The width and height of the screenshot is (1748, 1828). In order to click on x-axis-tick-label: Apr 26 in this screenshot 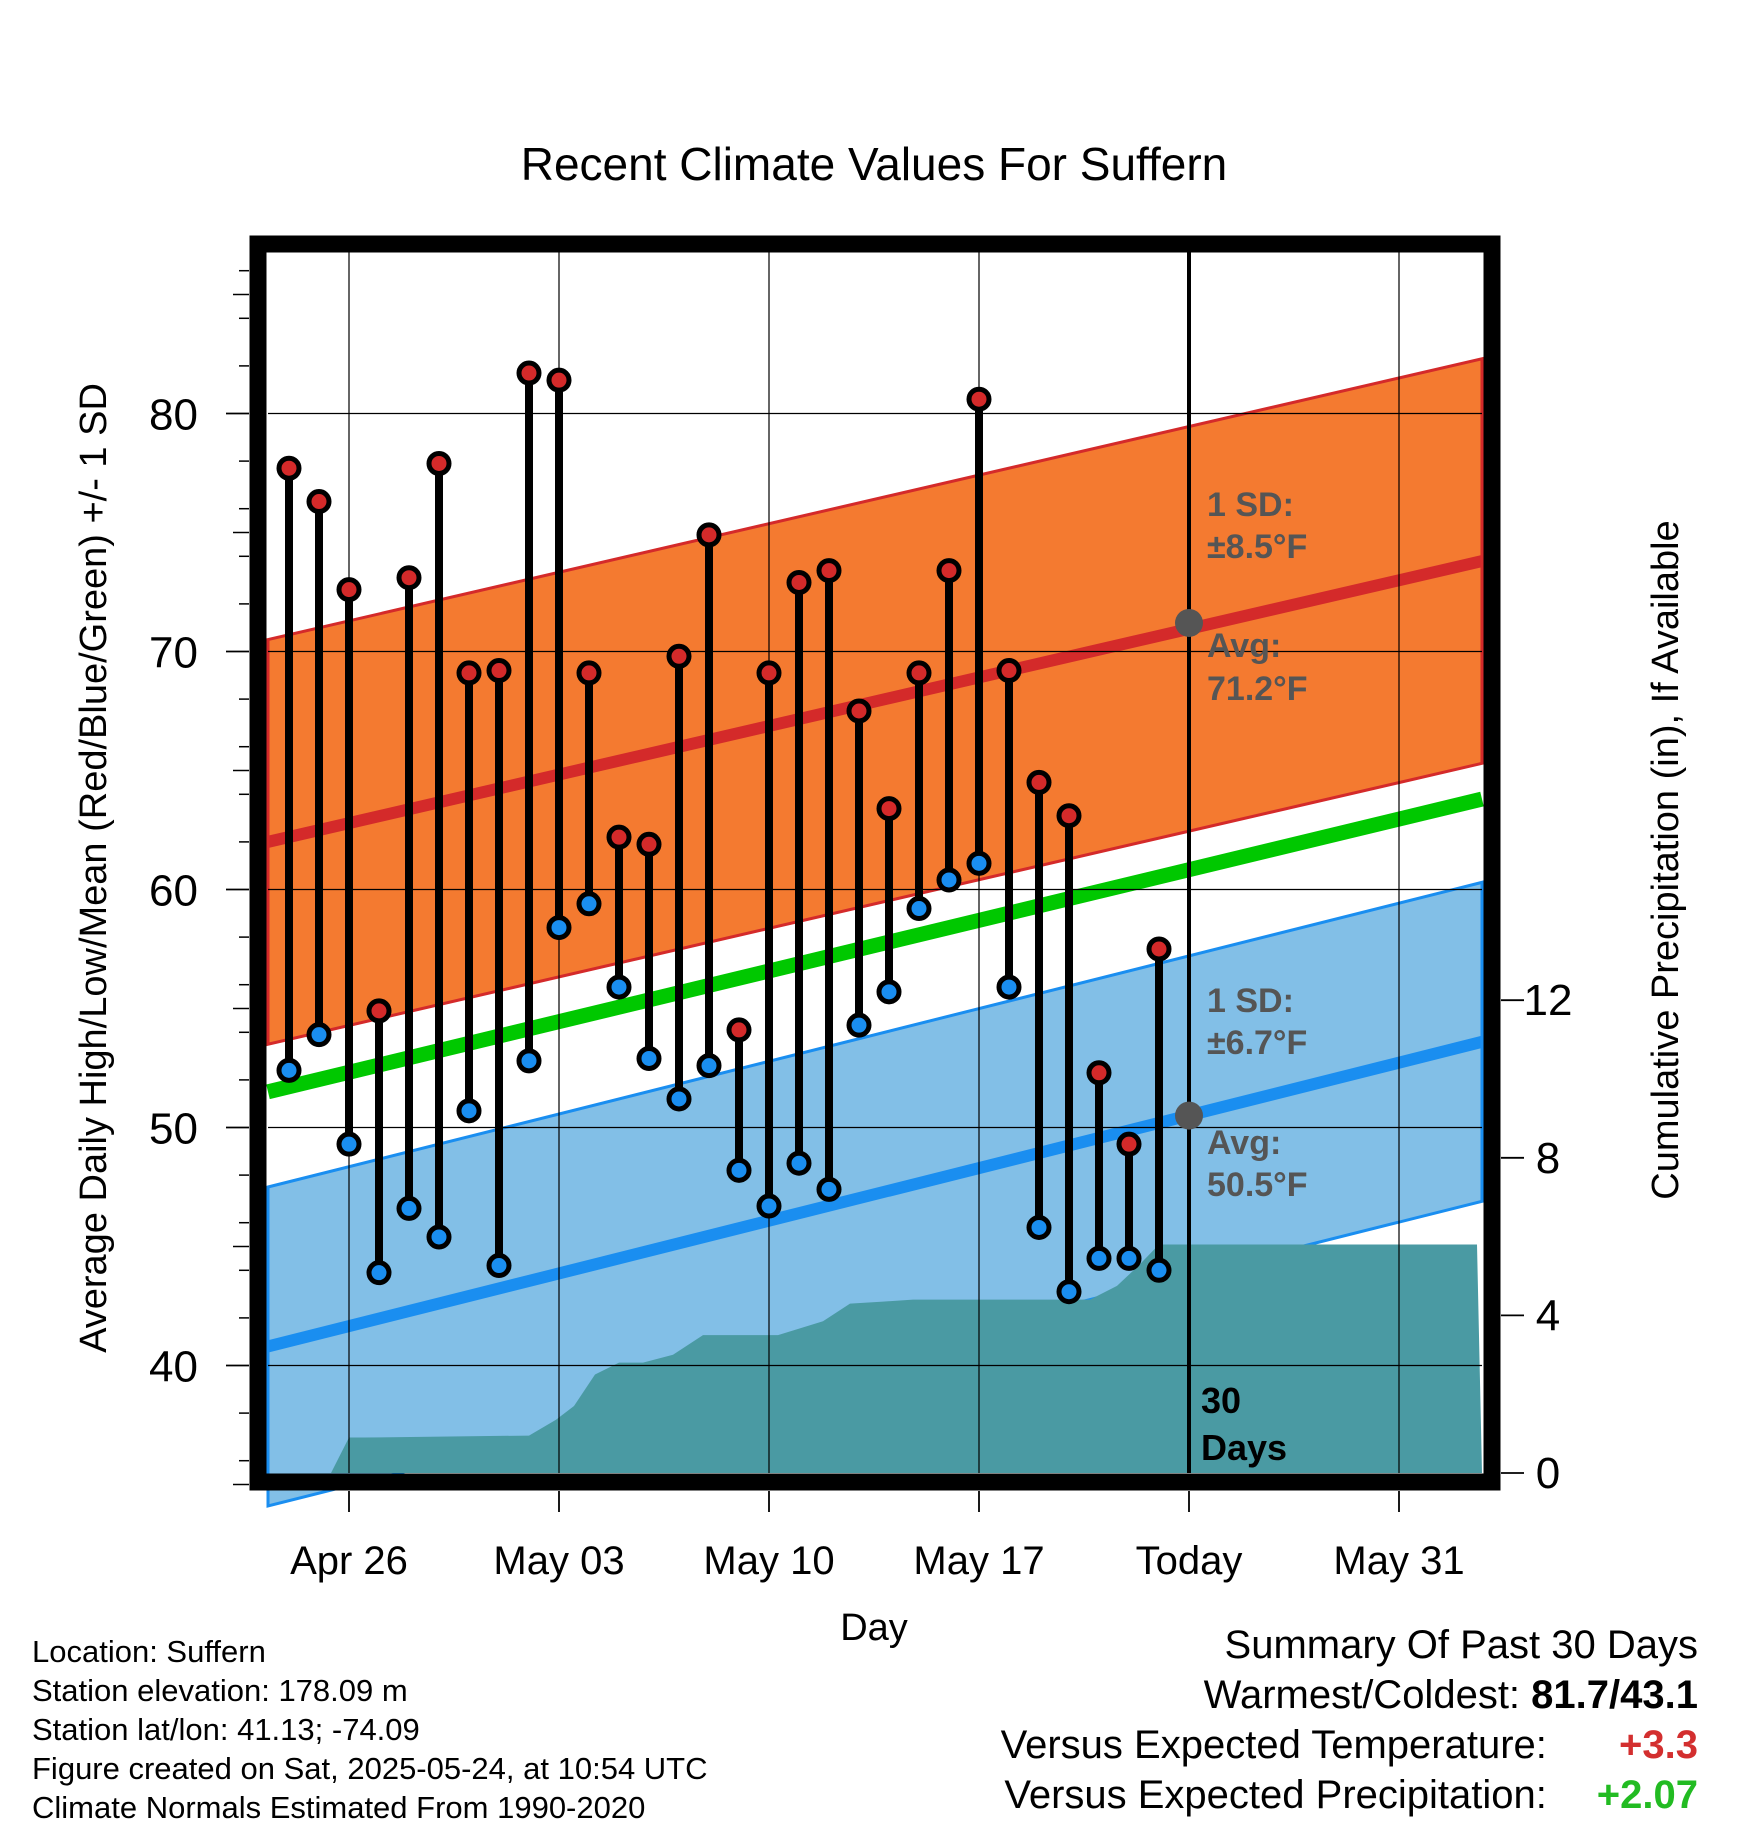, I will do `click(349, 1561)`.